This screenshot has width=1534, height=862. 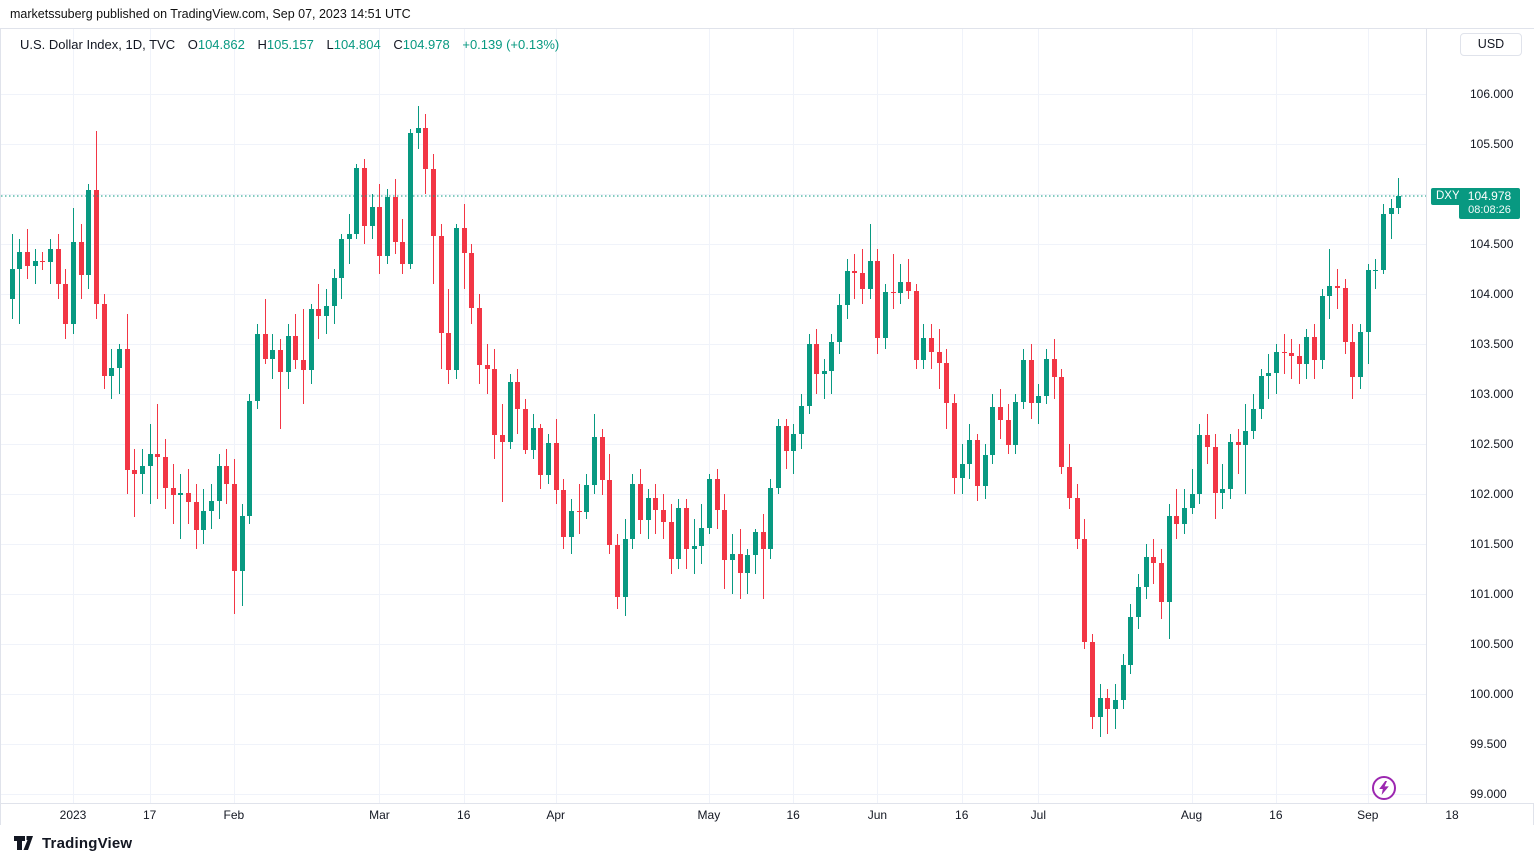 What do you see at coordinates (1384, 788) in the screenshot?
I see `flash-icon-button` at bounding box center [1384, 788].